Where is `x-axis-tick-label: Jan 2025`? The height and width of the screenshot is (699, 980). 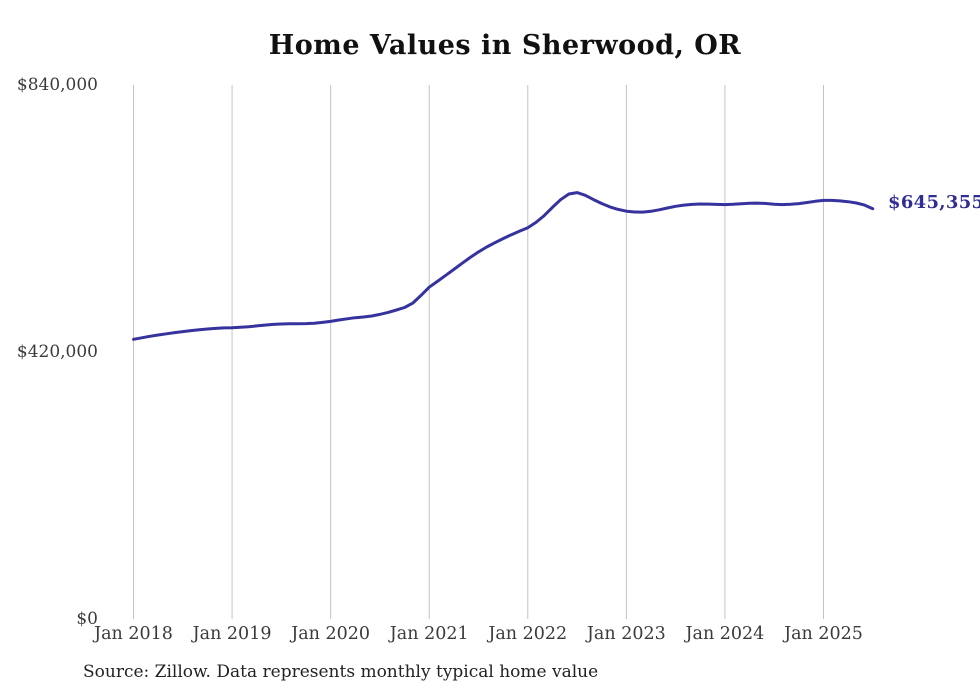 x-axis-tick-label: Jan 2025 is located at coordinates (823, 634).